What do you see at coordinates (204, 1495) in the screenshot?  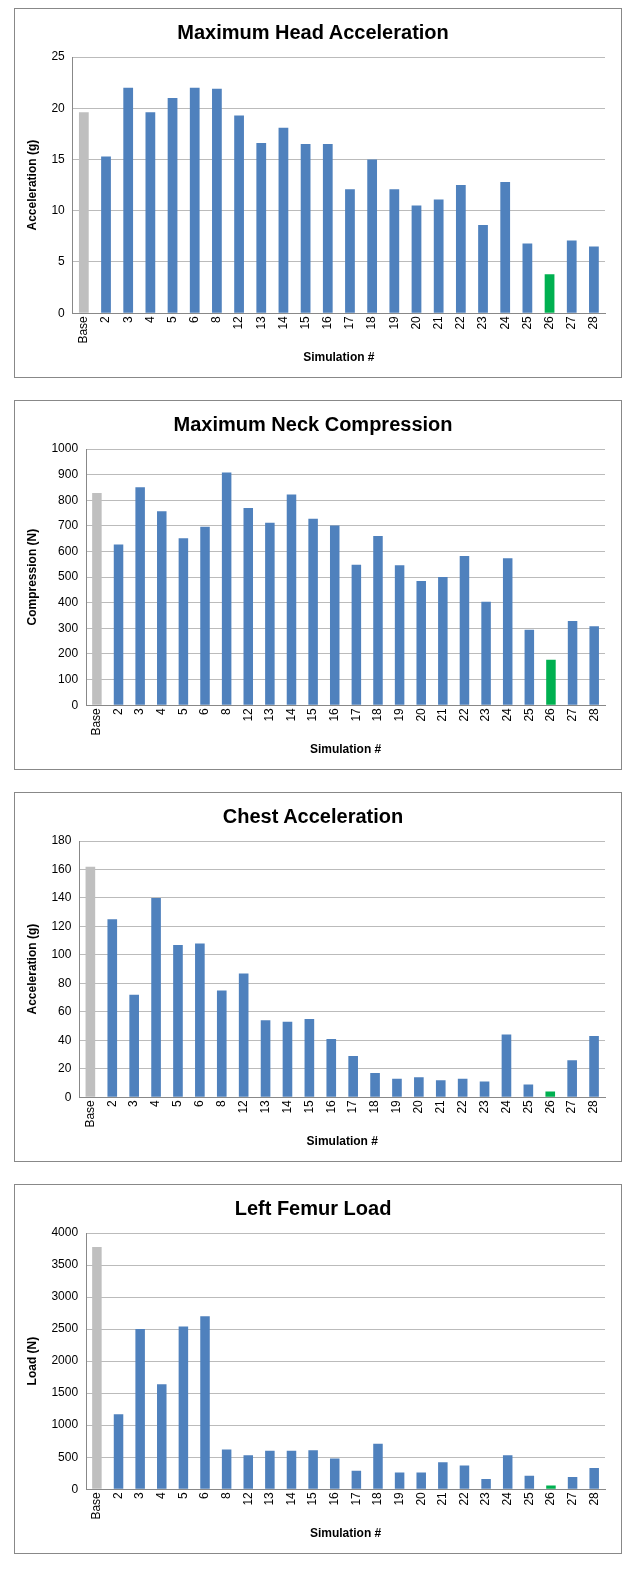 I see `x-tick-label: 6` at bounding box center [204, 1495].